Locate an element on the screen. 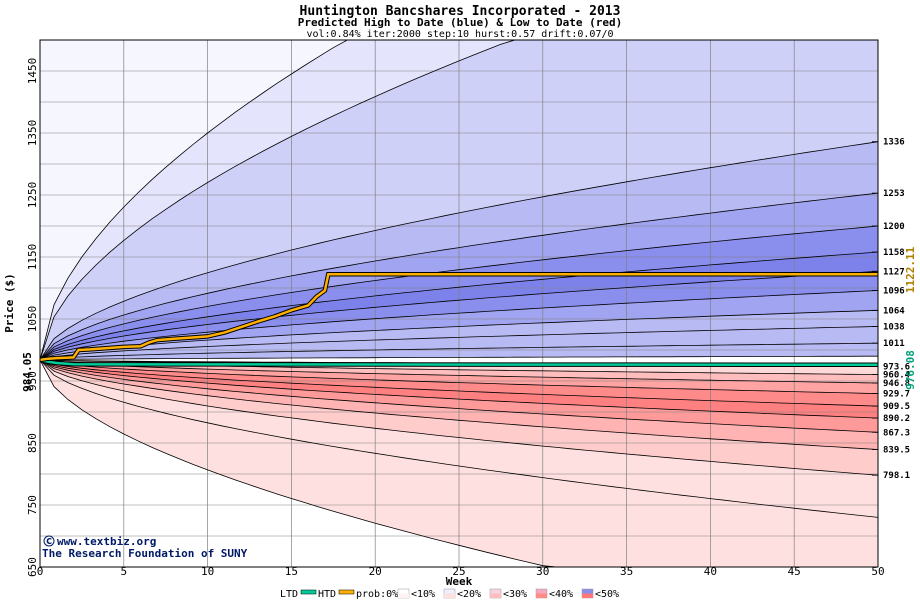  x-tick-label-3: 15 is located at coordinates (291, 571).